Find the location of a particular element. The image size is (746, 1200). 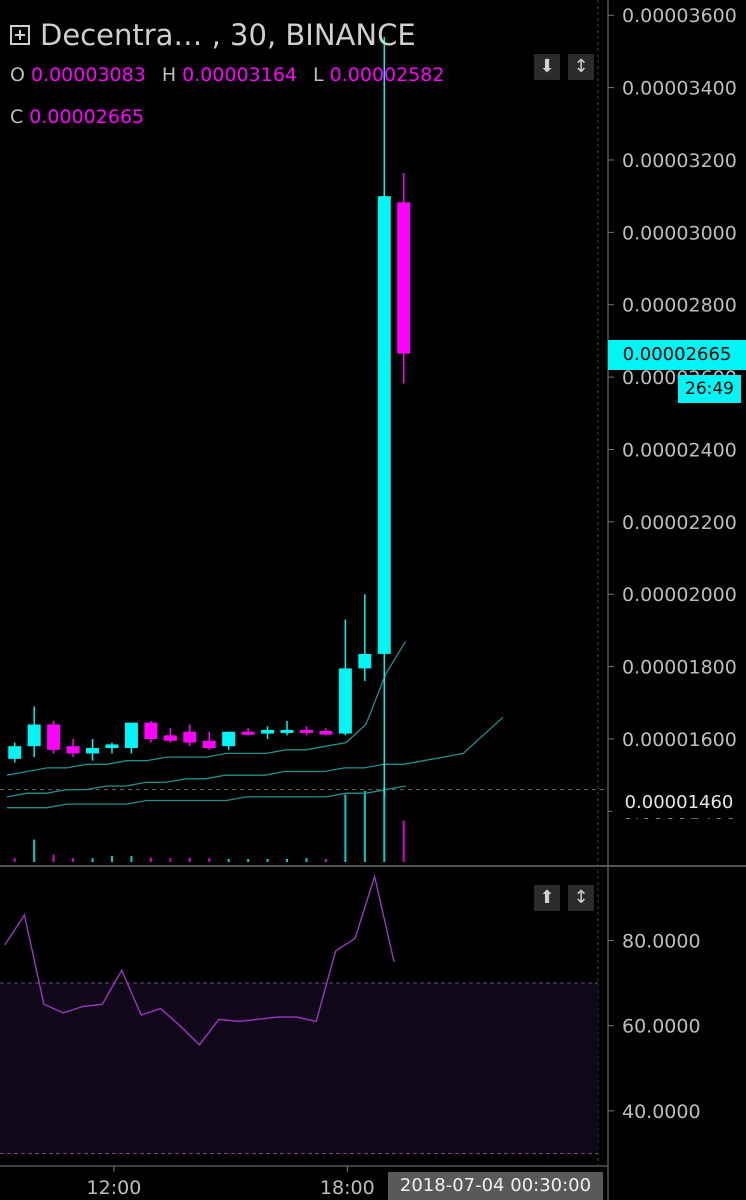

price-tick-label: 0.00001800 is located at coordinates (679, 668).